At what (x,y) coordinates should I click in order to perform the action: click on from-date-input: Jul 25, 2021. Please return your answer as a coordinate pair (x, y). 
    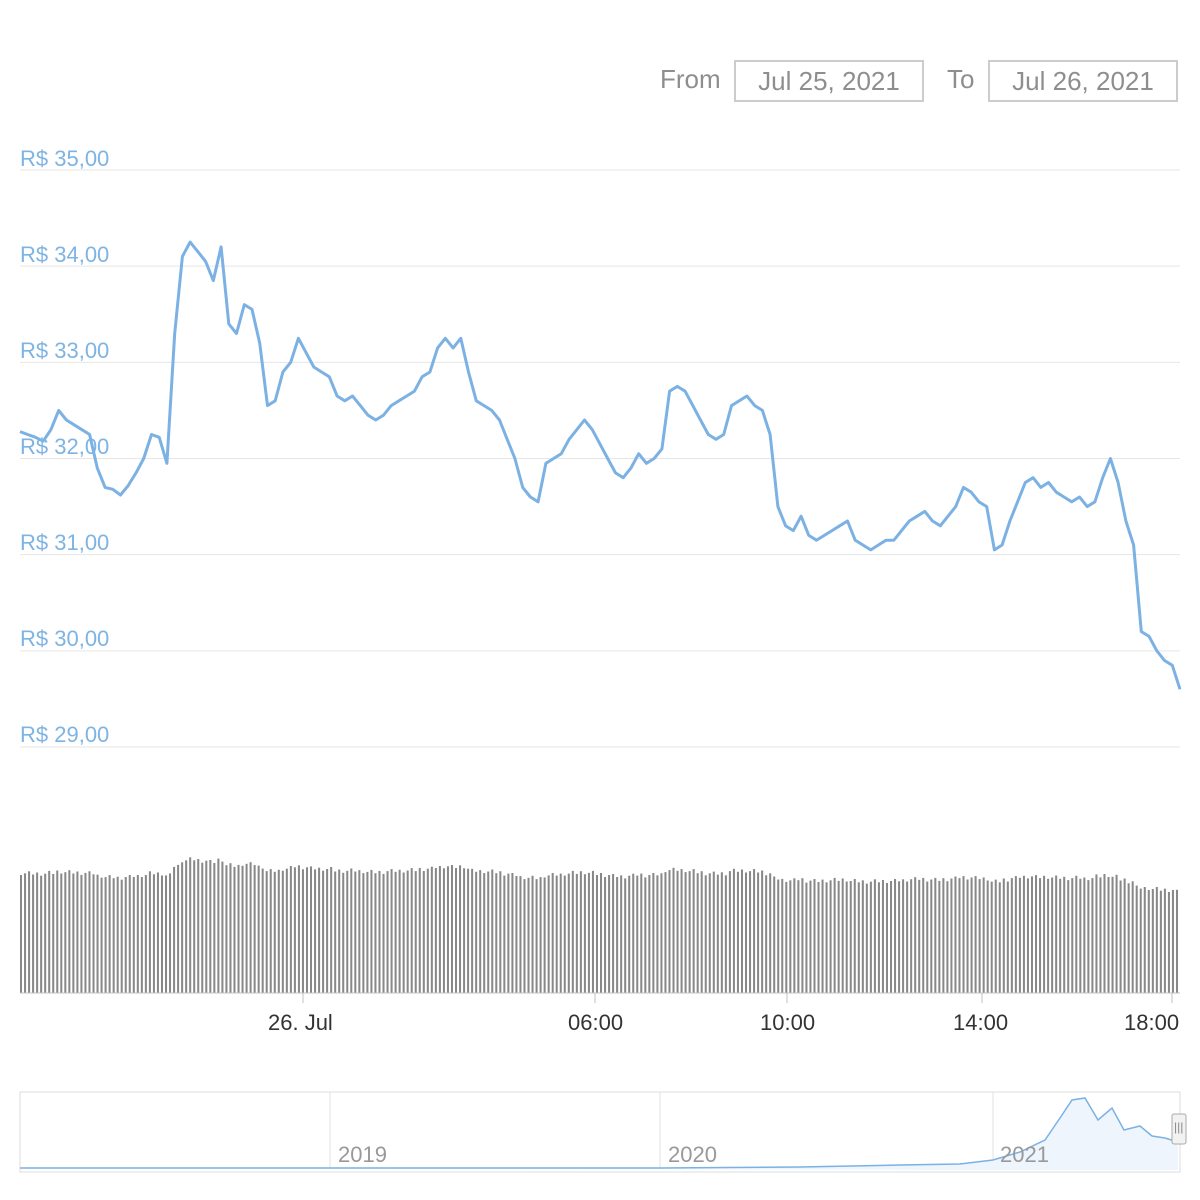
    Looking at the image, I should click on (829, 81).